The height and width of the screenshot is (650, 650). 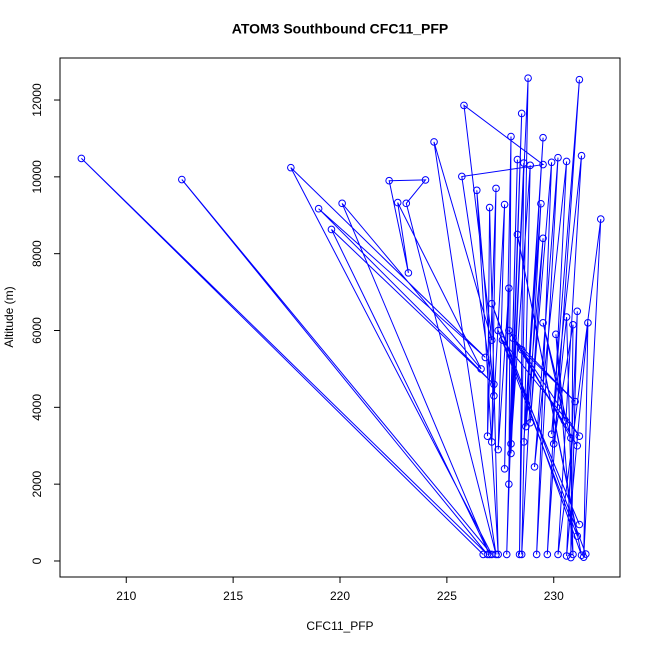 I want to click on y-tick-label: 0, so click(x=37, y=560).